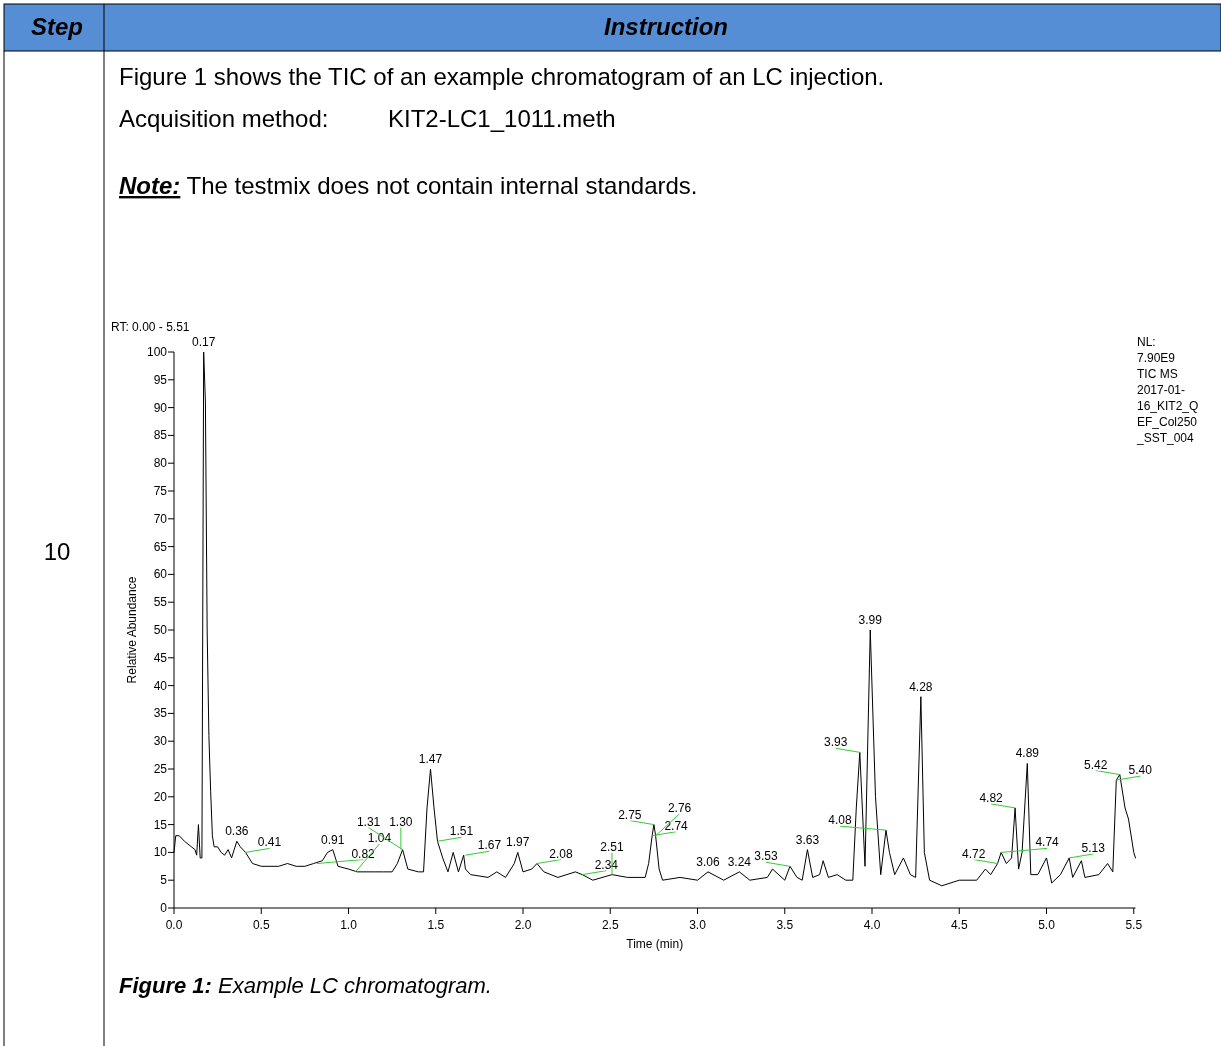 The width and height of the screenshot is (1221, 1046). Describe the element at coordinates (523, 925) in the screenshot. I see `x-tick-label: 2.0` at that location.